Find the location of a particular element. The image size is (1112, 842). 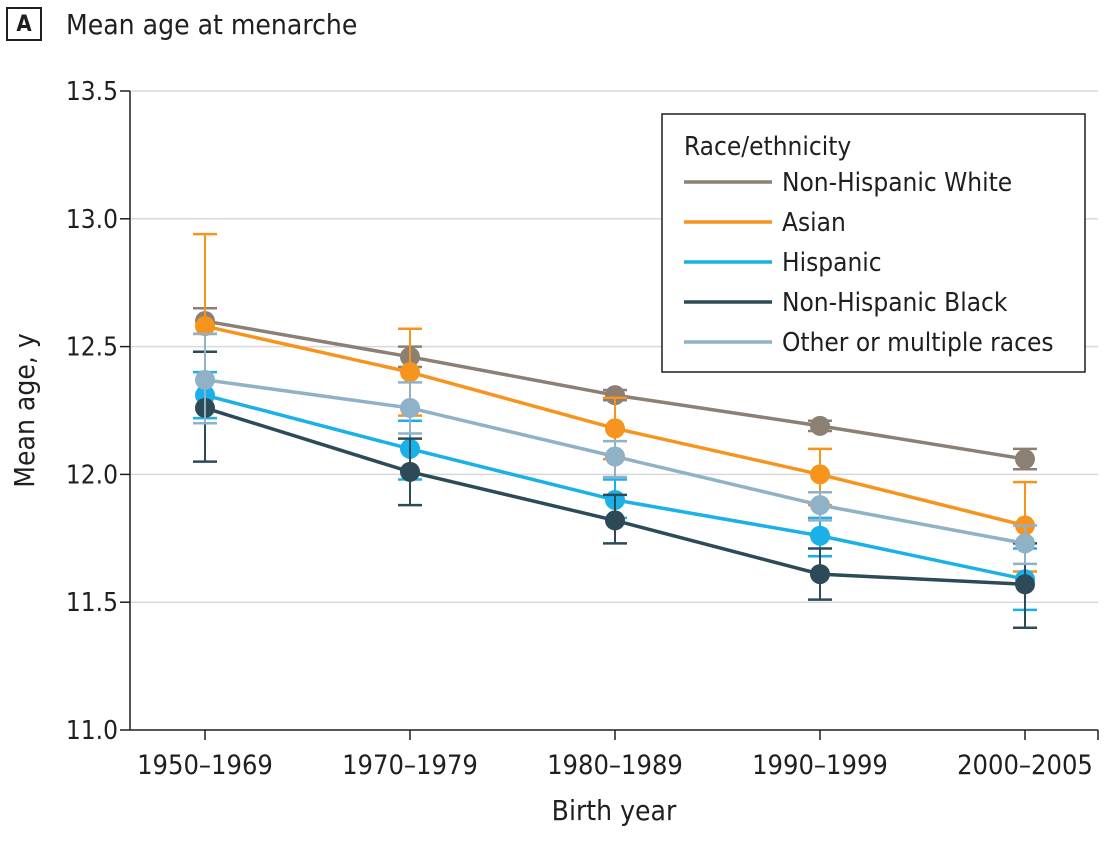

panel-header: A Mean age at menarche is located at coordinates (181, 24).